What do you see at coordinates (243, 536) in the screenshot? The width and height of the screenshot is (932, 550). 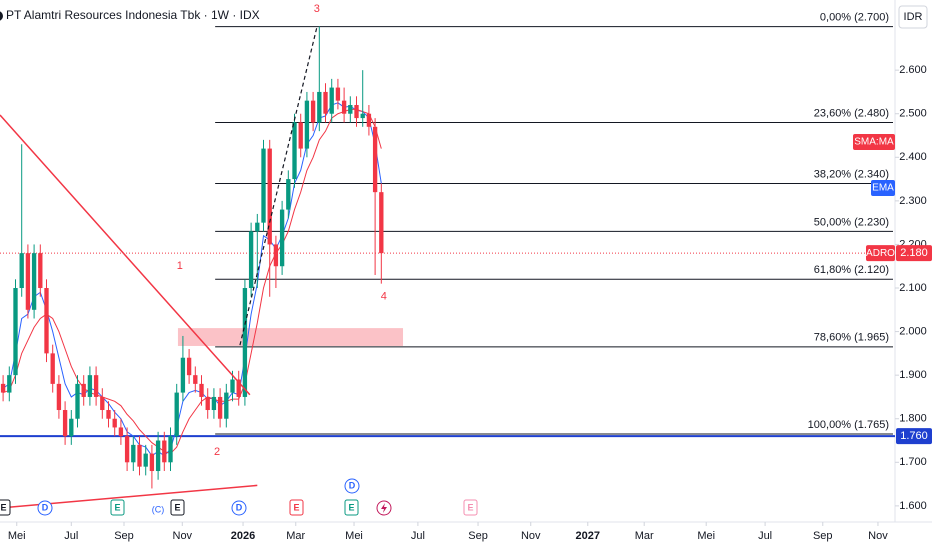 I see `x-tick-label: 2026` at bounding box center [243, 536].